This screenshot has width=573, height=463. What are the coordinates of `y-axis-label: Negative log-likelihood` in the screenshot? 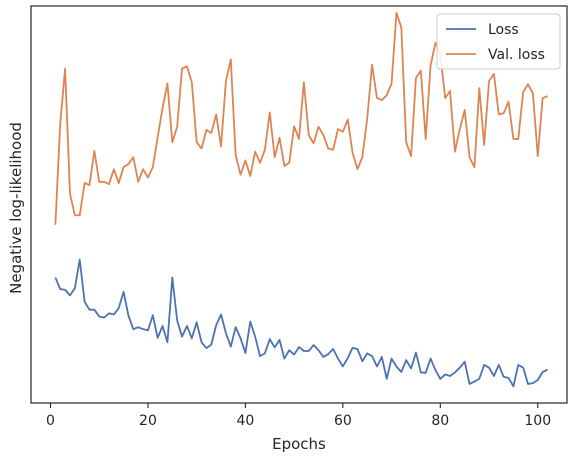 It's located at (16, 208).